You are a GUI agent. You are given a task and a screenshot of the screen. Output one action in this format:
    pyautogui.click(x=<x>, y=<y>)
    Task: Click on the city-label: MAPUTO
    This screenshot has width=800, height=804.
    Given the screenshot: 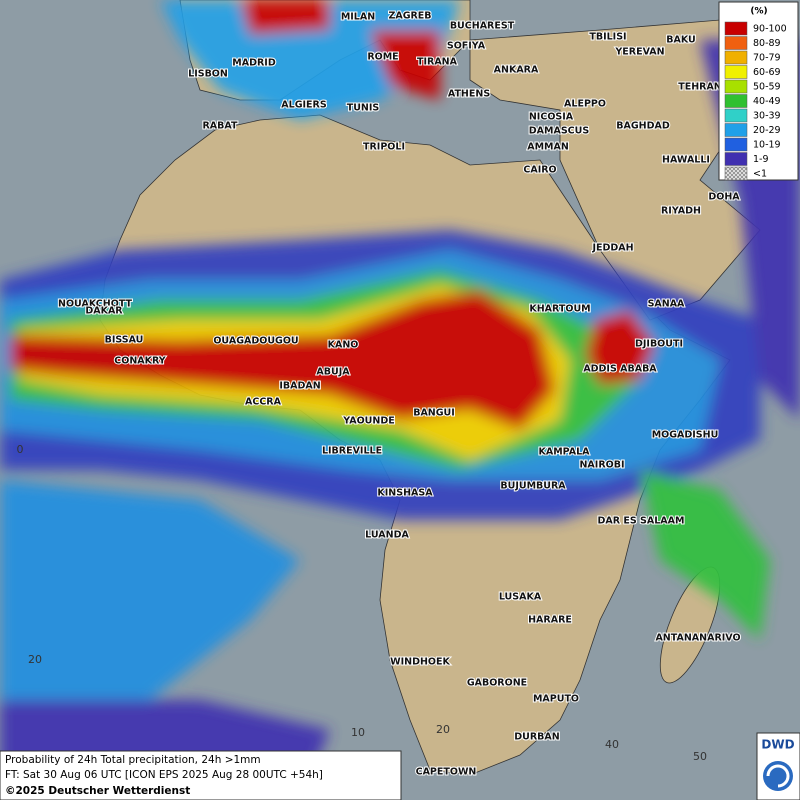 What is the action you would take?
    pyautogui.click(x=556, y=699)
    